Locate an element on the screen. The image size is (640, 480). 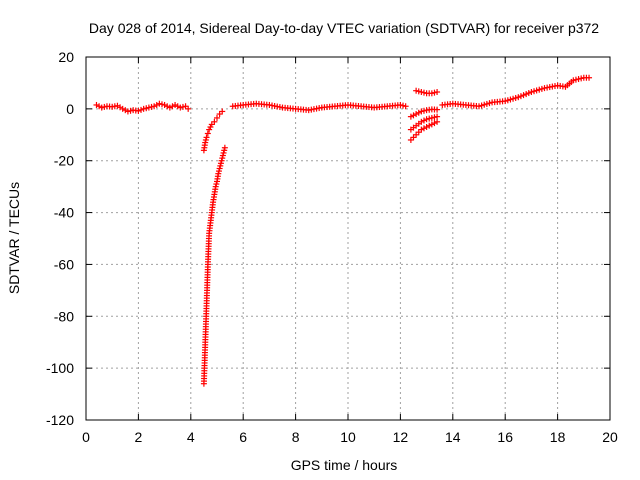
y-tick-label: -120 is located at coordinates (60, 420).